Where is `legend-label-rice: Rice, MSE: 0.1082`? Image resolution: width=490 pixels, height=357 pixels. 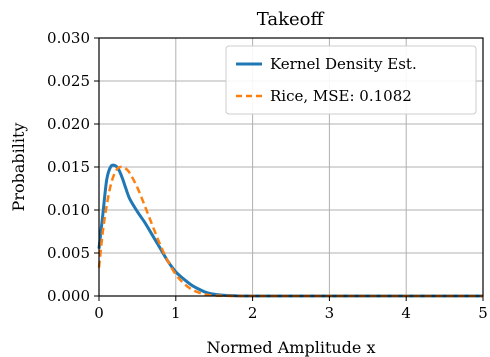 legend-label-rice: Rice, MSE: 0.1082 is located at coordinates (341, 96).